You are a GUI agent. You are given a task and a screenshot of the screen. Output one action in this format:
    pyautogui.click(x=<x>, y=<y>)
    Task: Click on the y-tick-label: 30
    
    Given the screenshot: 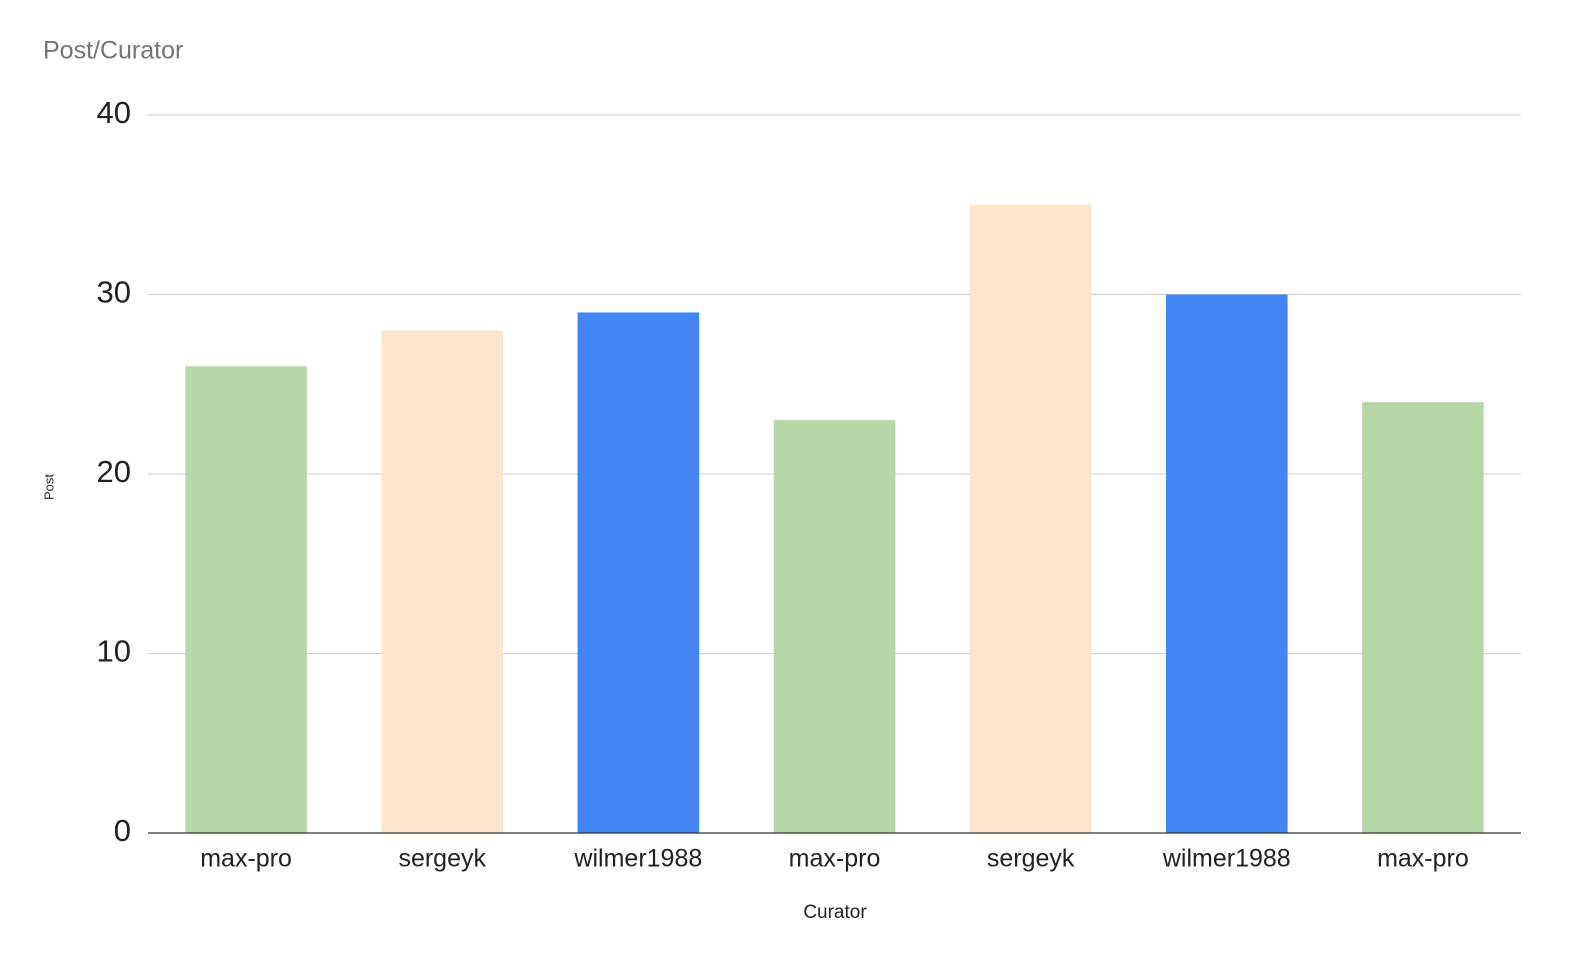 What is the action you would take?
    pyautogui.click(x=114, y=292)
    